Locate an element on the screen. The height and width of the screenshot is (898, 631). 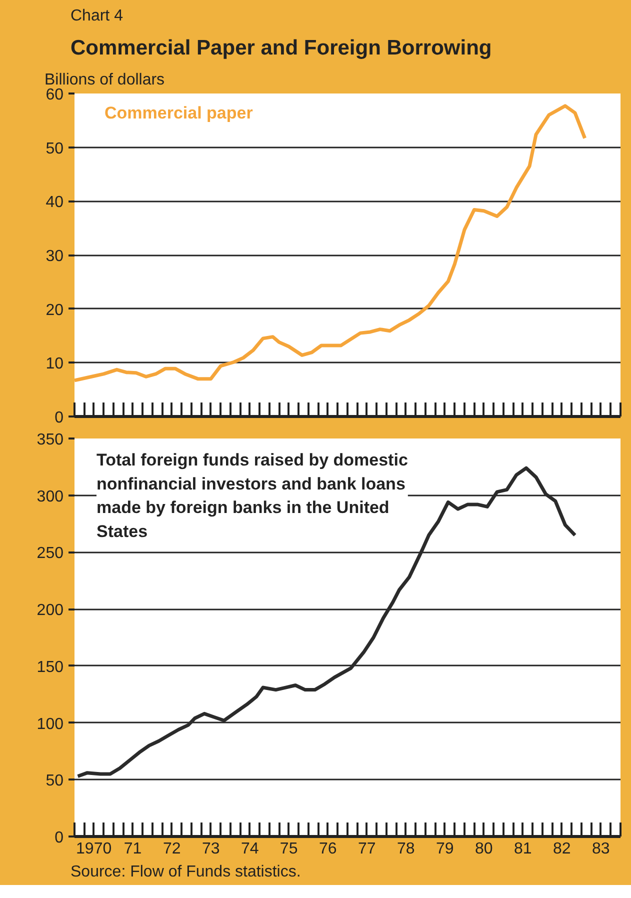
y-tick-label: 30 is located at coordinates (55, 256).